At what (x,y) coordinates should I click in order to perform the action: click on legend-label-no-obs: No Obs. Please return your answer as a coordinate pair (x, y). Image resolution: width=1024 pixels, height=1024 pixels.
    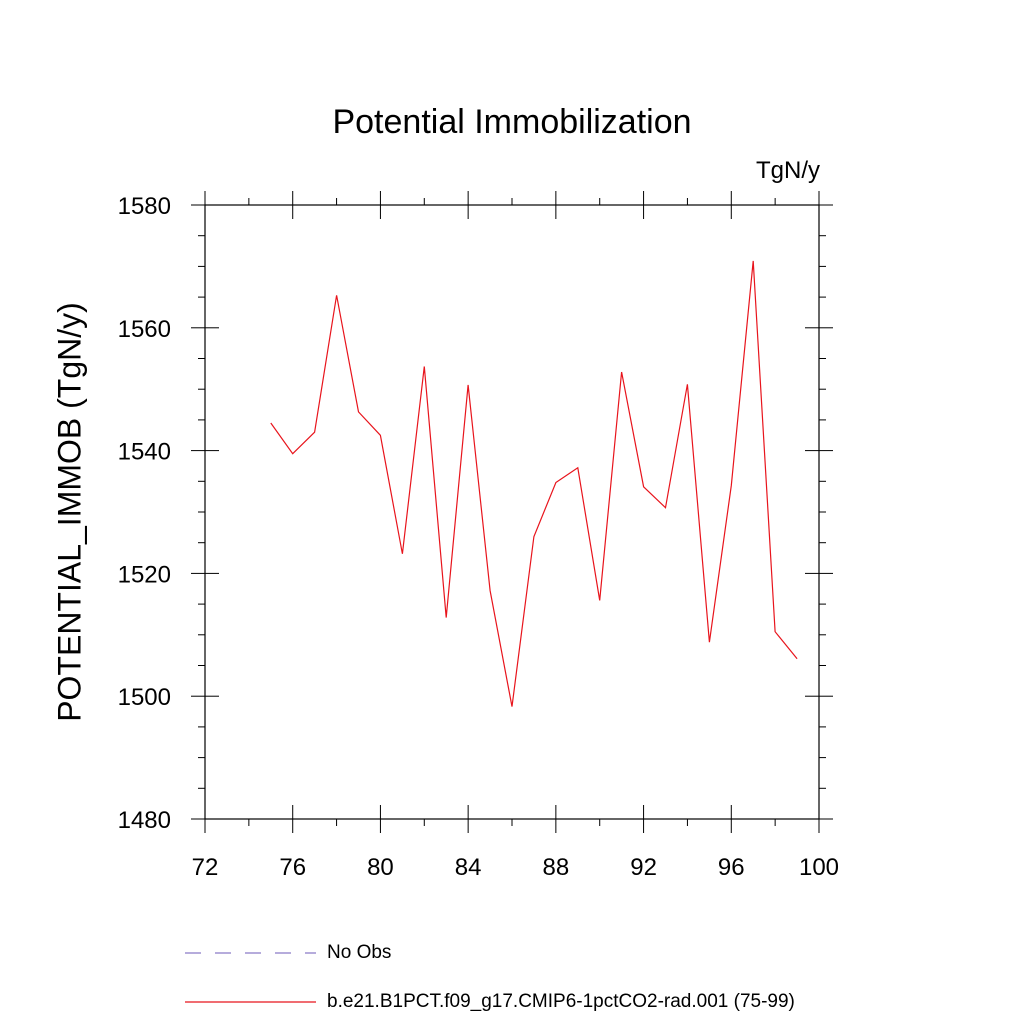
    Looking at the image, I should click on (359, 952).